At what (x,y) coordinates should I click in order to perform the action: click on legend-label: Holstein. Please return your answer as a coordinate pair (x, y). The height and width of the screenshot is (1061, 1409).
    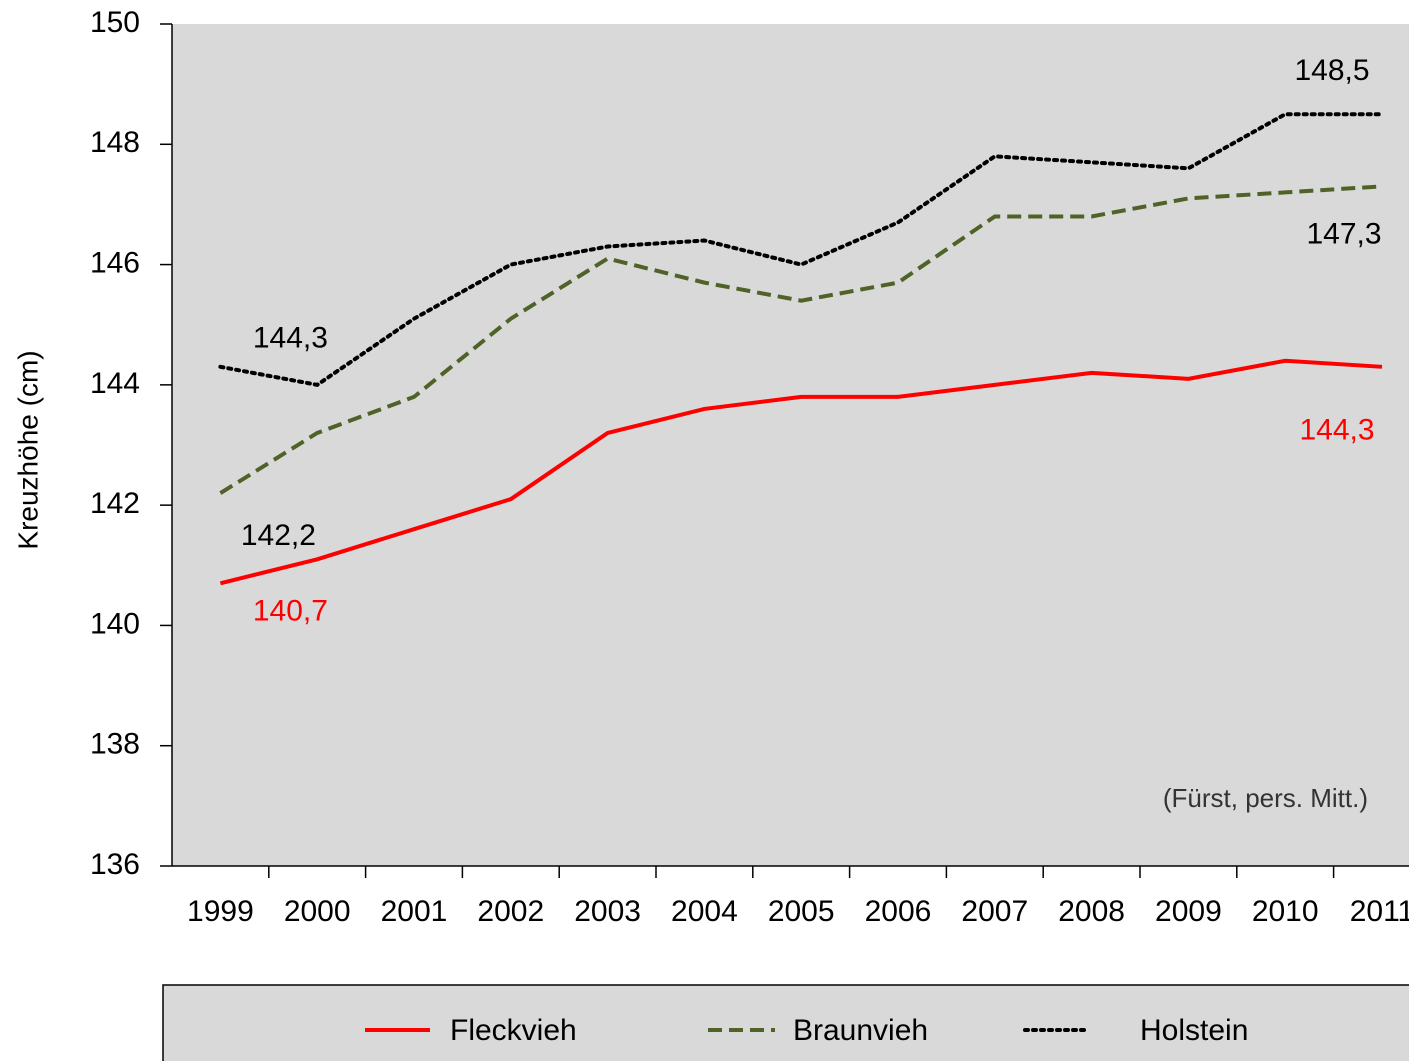
    Looking at the image, I should click on (1194, 1030).